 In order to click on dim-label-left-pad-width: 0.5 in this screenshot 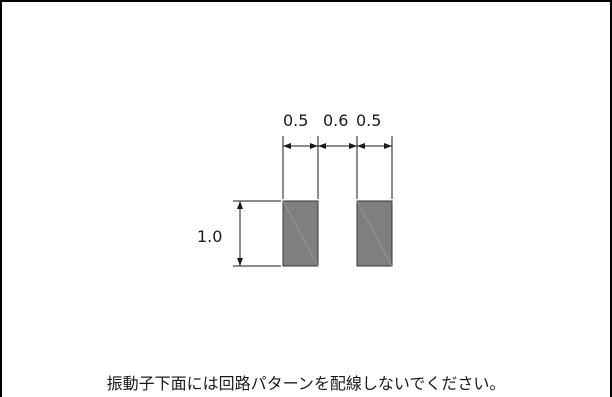, I will do `click(295, 120)`.